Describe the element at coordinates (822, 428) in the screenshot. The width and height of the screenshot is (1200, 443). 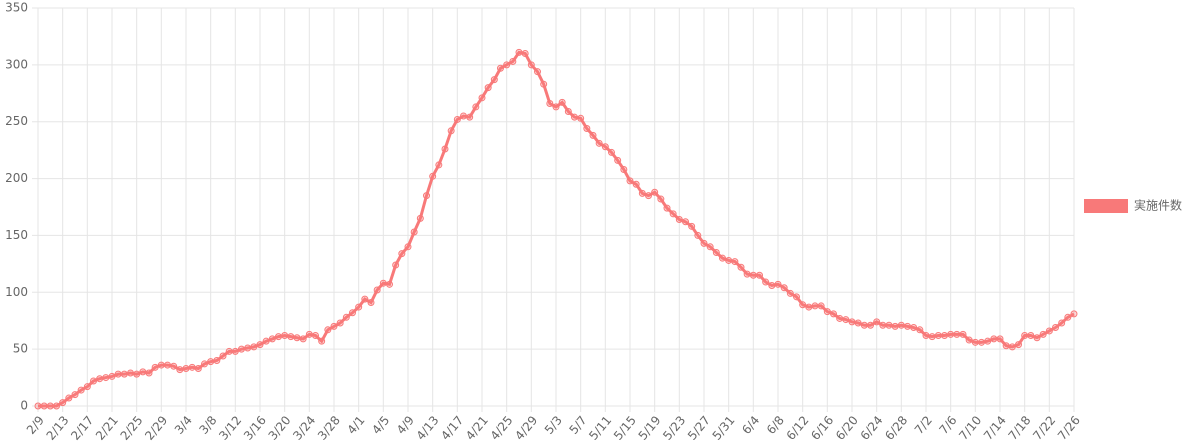
I see `x-tick-label: 6/16` at that location.